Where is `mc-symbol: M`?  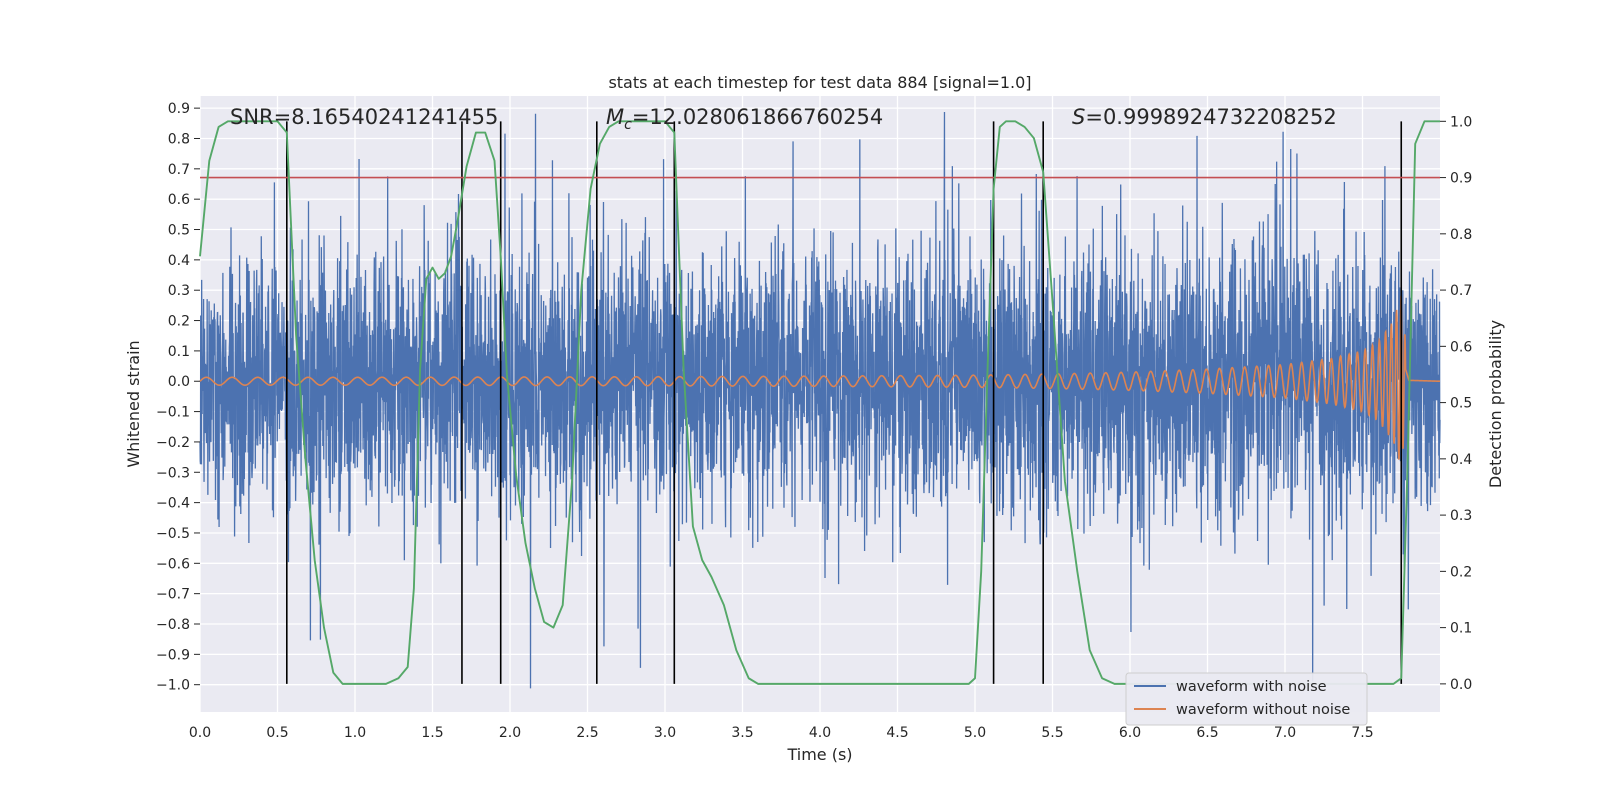
mc-symbol: M is located at coordinates (615, 117).